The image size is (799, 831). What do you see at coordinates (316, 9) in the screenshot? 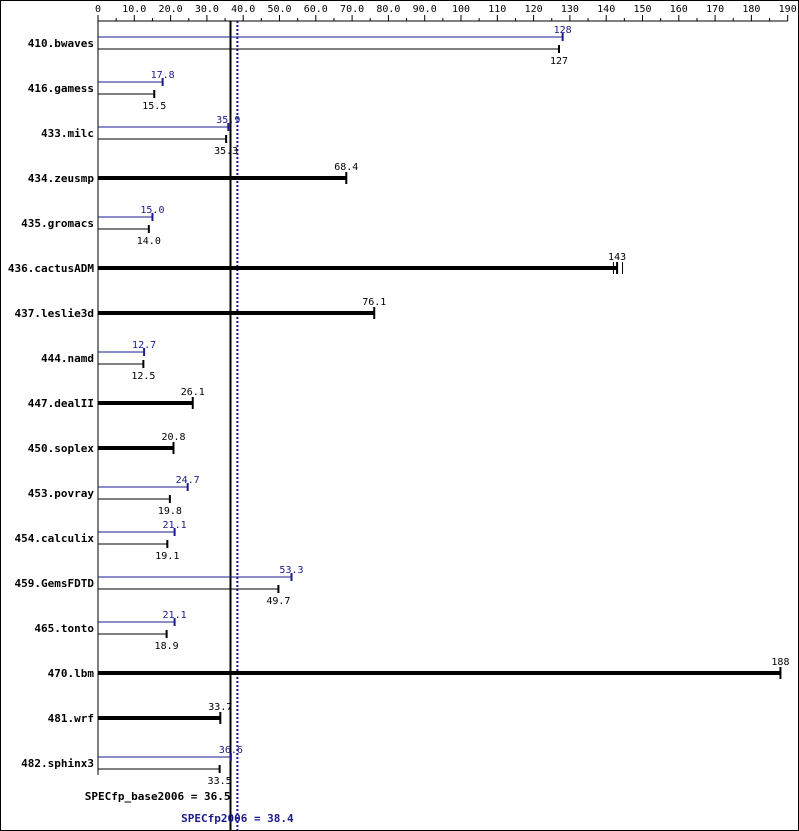
I see `x-tick-label: 60.0` at bounding box center [316, 9].